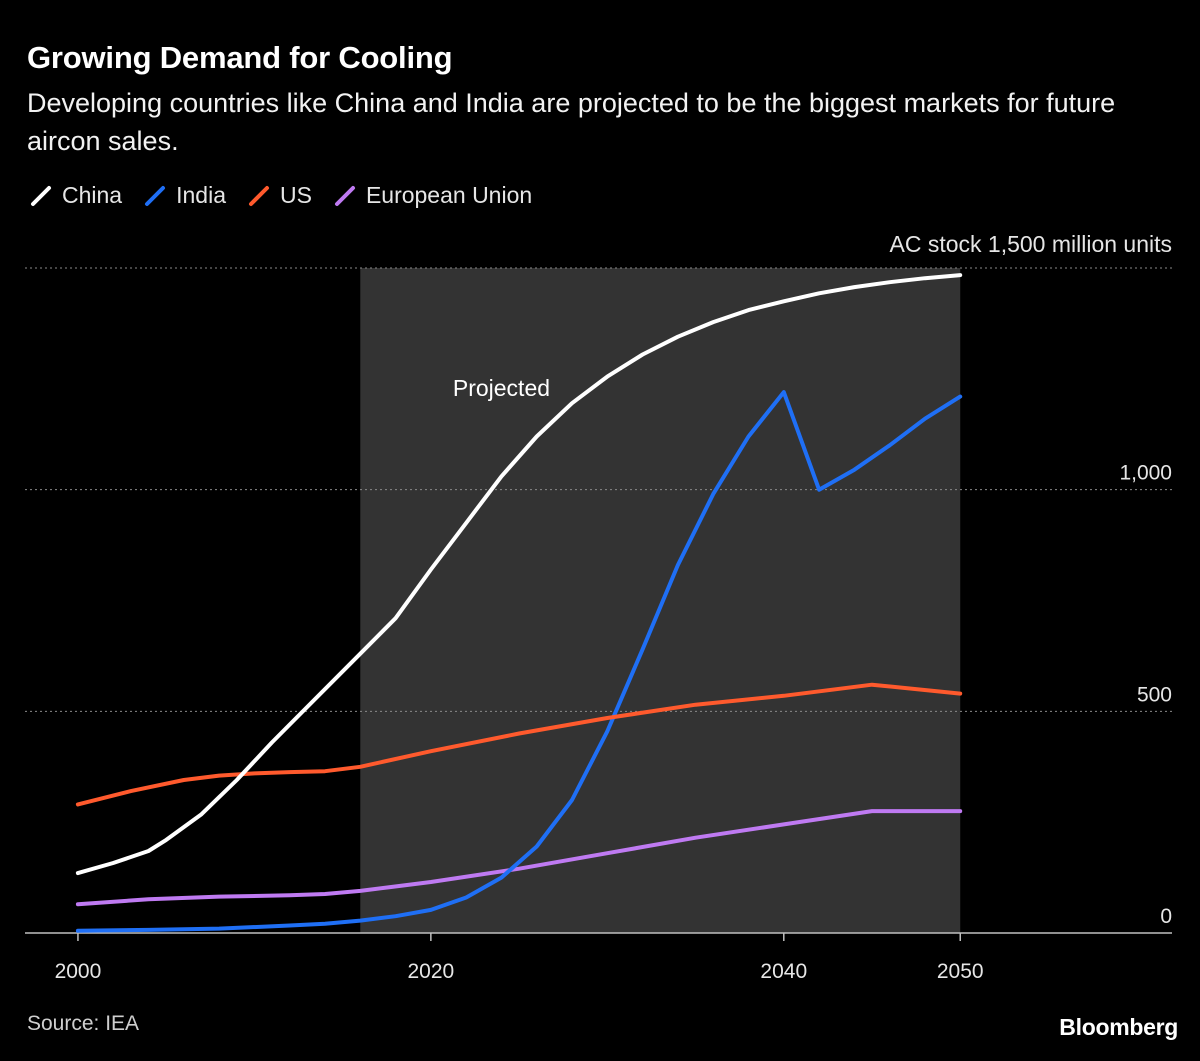  Describe the element at coordinates (295, 195) in the screenshot. I see `legend-label-us: US` at that location.